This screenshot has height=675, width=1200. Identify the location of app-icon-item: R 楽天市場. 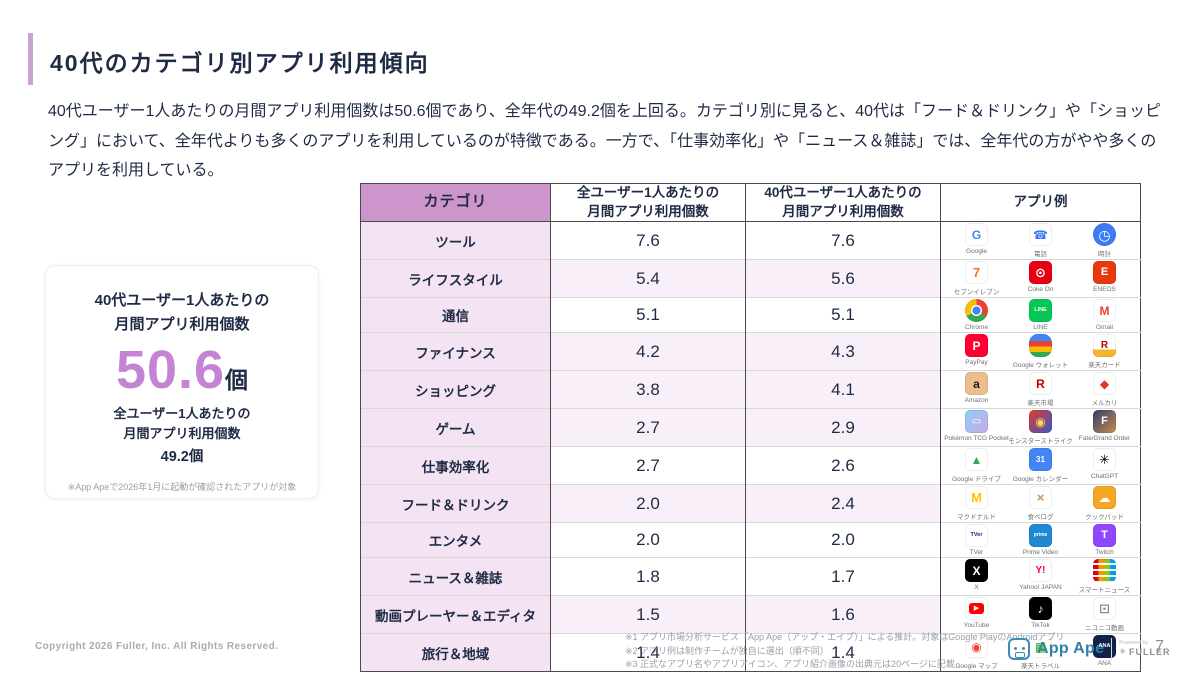
(1041, 389).